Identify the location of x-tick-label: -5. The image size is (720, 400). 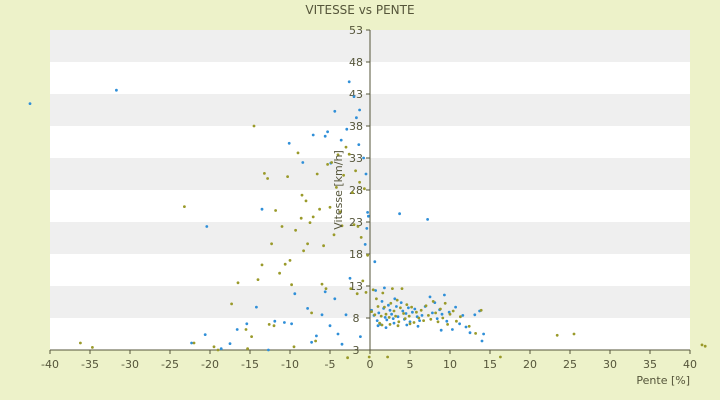
(330, 364).